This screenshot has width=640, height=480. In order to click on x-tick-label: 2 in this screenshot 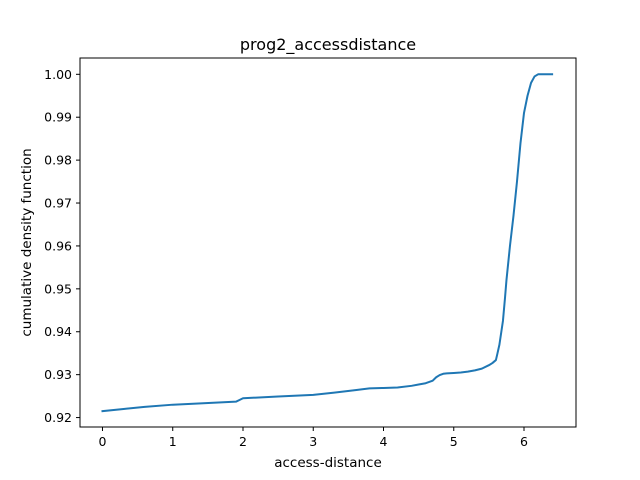, I will do `click(243, 441)`.